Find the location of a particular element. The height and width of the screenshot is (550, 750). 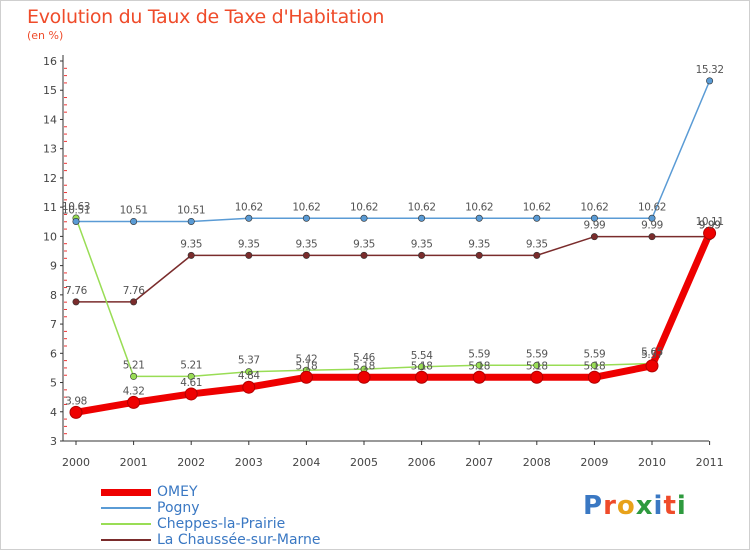

data-label-0-10: 5.57 is located at coordinates (652, 355).